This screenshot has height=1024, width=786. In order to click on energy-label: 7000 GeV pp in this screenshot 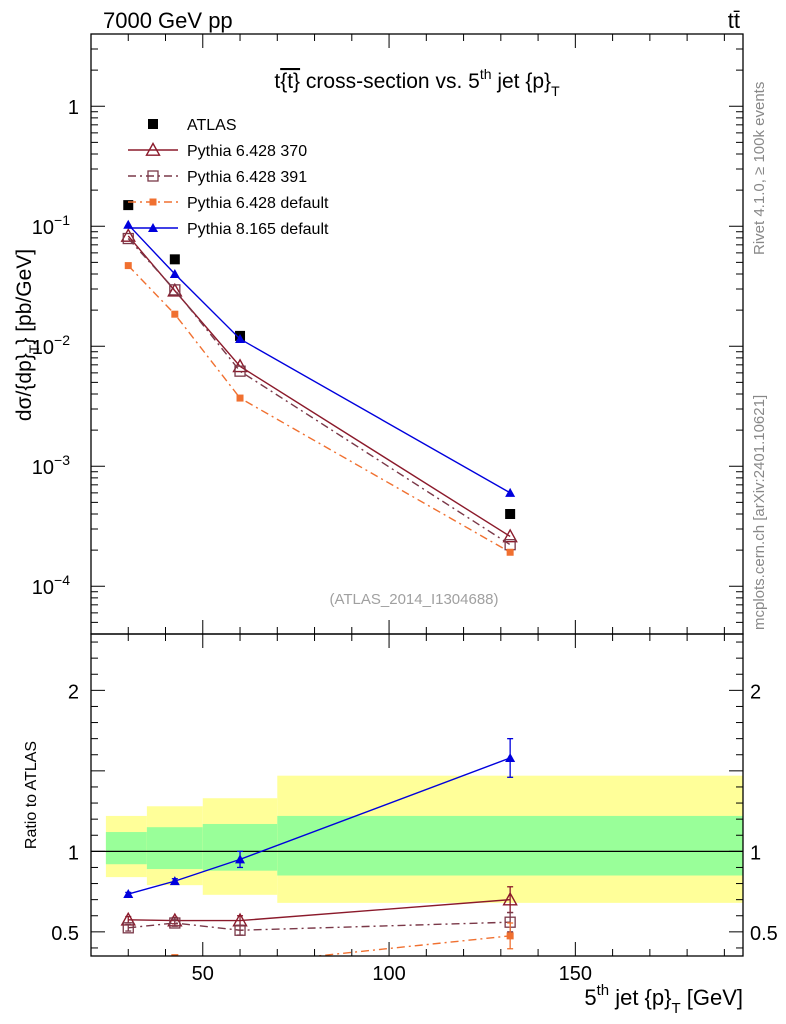, I will do `click(168, 20)`.